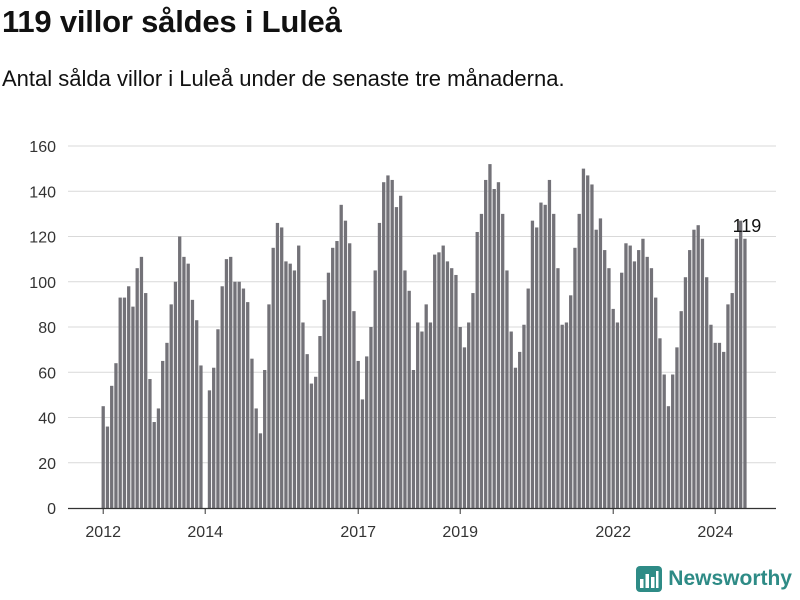 The height and width of the screenshot is (600, 800). What do you see at coordinates (358, 532) in the screenshot?
I see `x-tick-label: 2017` at bounding box center [358, 532].